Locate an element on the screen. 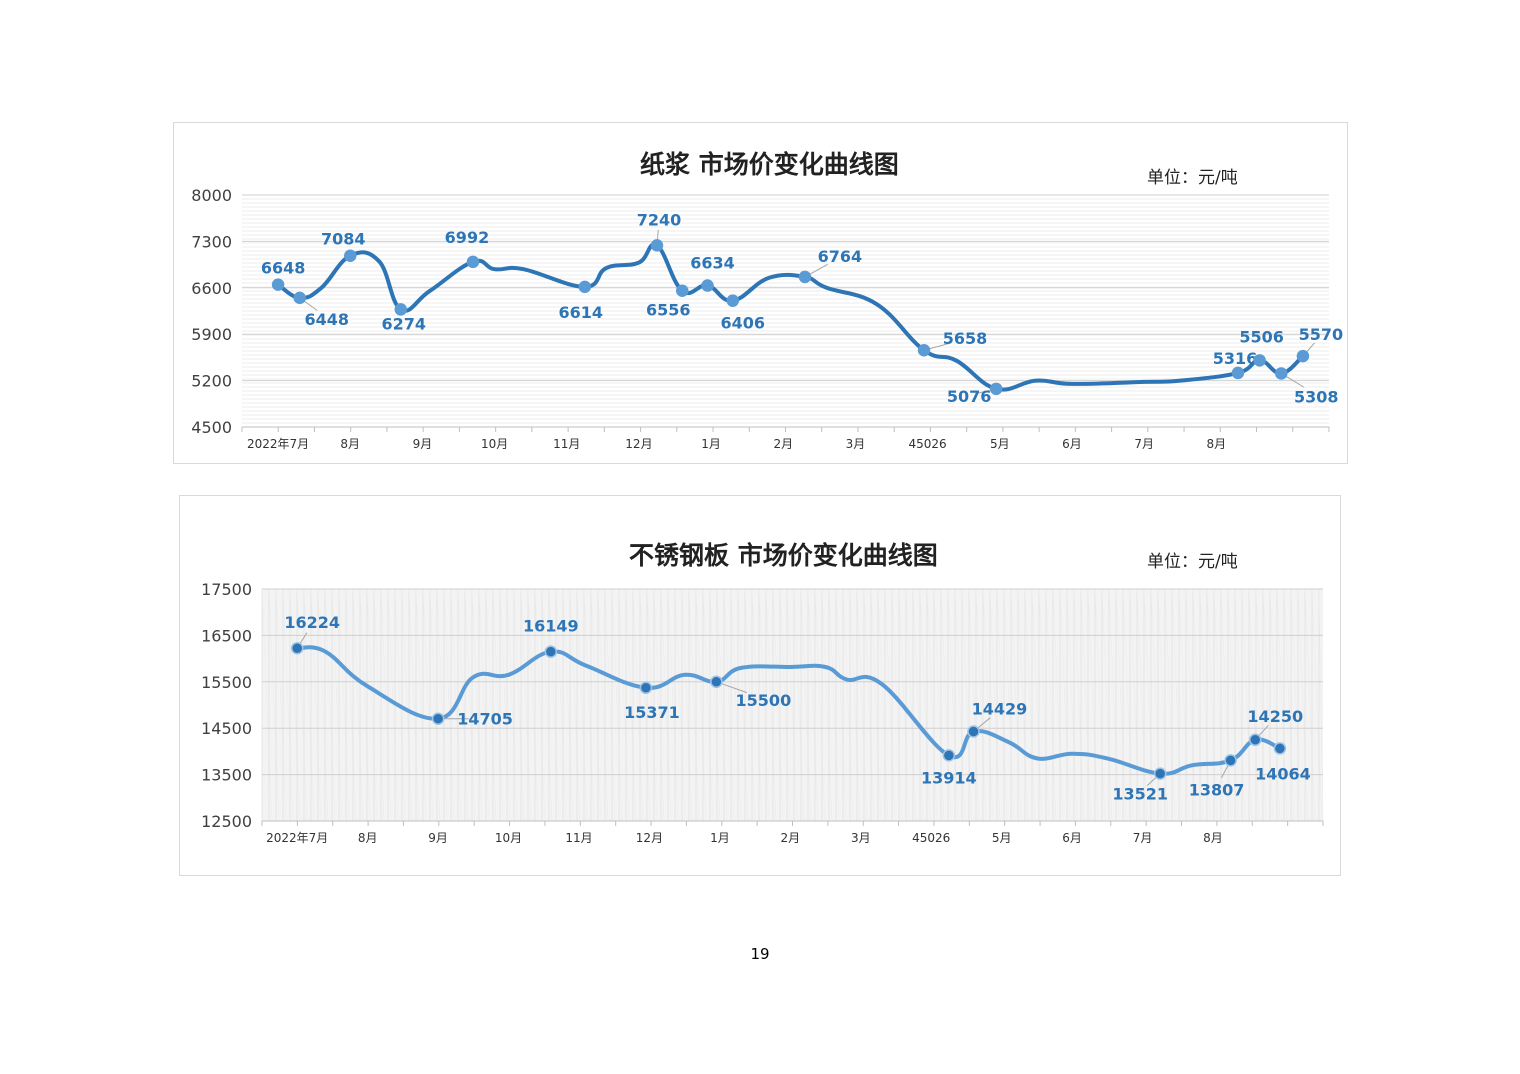 The image size is (1520, 1074). data-label: 6992 is located at coordinates (467, 237).